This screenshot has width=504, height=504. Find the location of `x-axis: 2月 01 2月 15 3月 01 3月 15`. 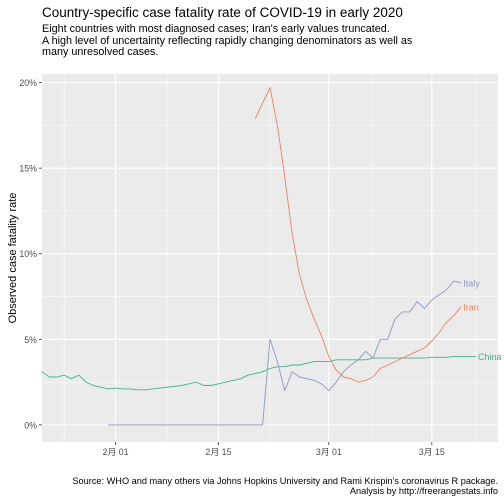

x-axis: 2月 01 2月 15 3月 01 3月 15 is located at coordinates (274, 449).